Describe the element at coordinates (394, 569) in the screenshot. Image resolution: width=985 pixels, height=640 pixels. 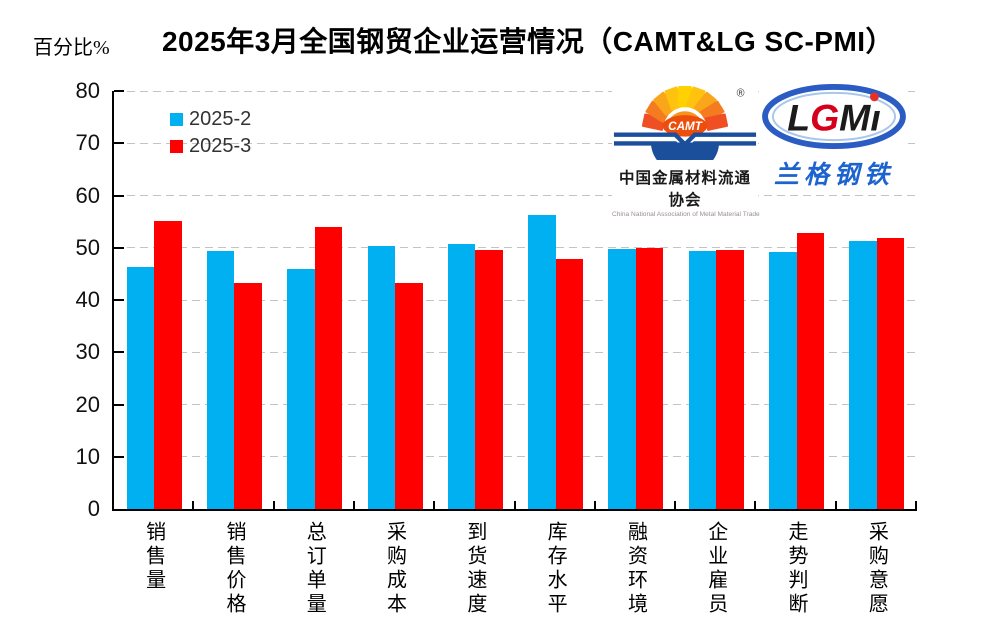
I see `x-category-label: 采购成本` at that location.